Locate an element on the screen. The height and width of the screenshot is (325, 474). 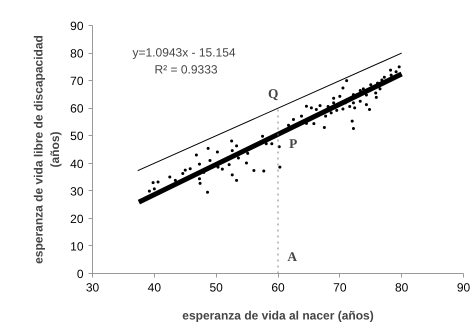
x-tick-label: 90 is located at coordinates (463, 287).